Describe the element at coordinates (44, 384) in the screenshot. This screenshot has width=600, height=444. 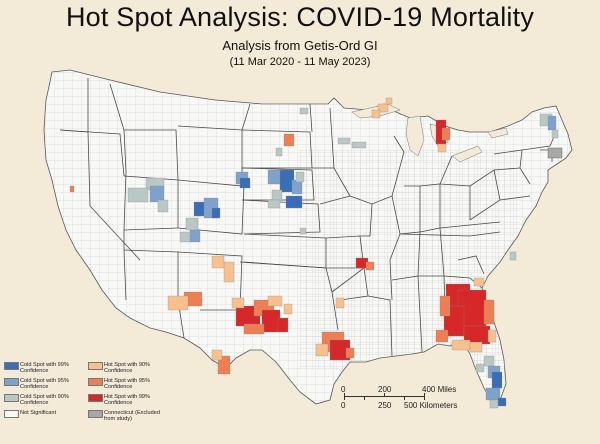
I see `legend-label: Cold Spot with 95% Confidence` at that location.